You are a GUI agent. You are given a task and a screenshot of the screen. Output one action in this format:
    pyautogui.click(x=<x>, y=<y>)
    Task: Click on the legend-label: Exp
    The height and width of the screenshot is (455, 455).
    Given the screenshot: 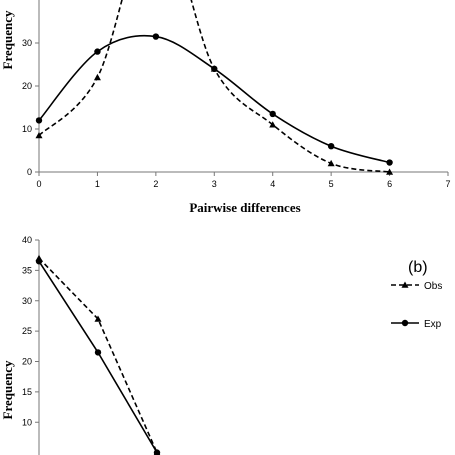 What is the action you would take?
    pyautogui.click(x=433, y=324)
    